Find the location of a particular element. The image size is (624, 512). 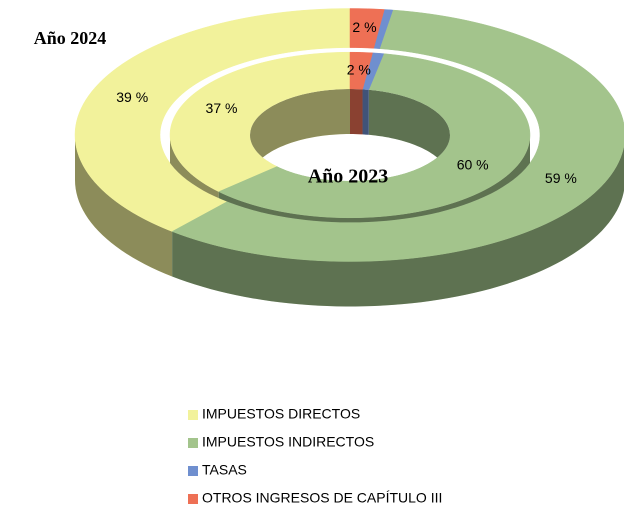

legend-label: OTROS INGRESOS DE CAPÍTULO III is located at coordinates (322, 498).